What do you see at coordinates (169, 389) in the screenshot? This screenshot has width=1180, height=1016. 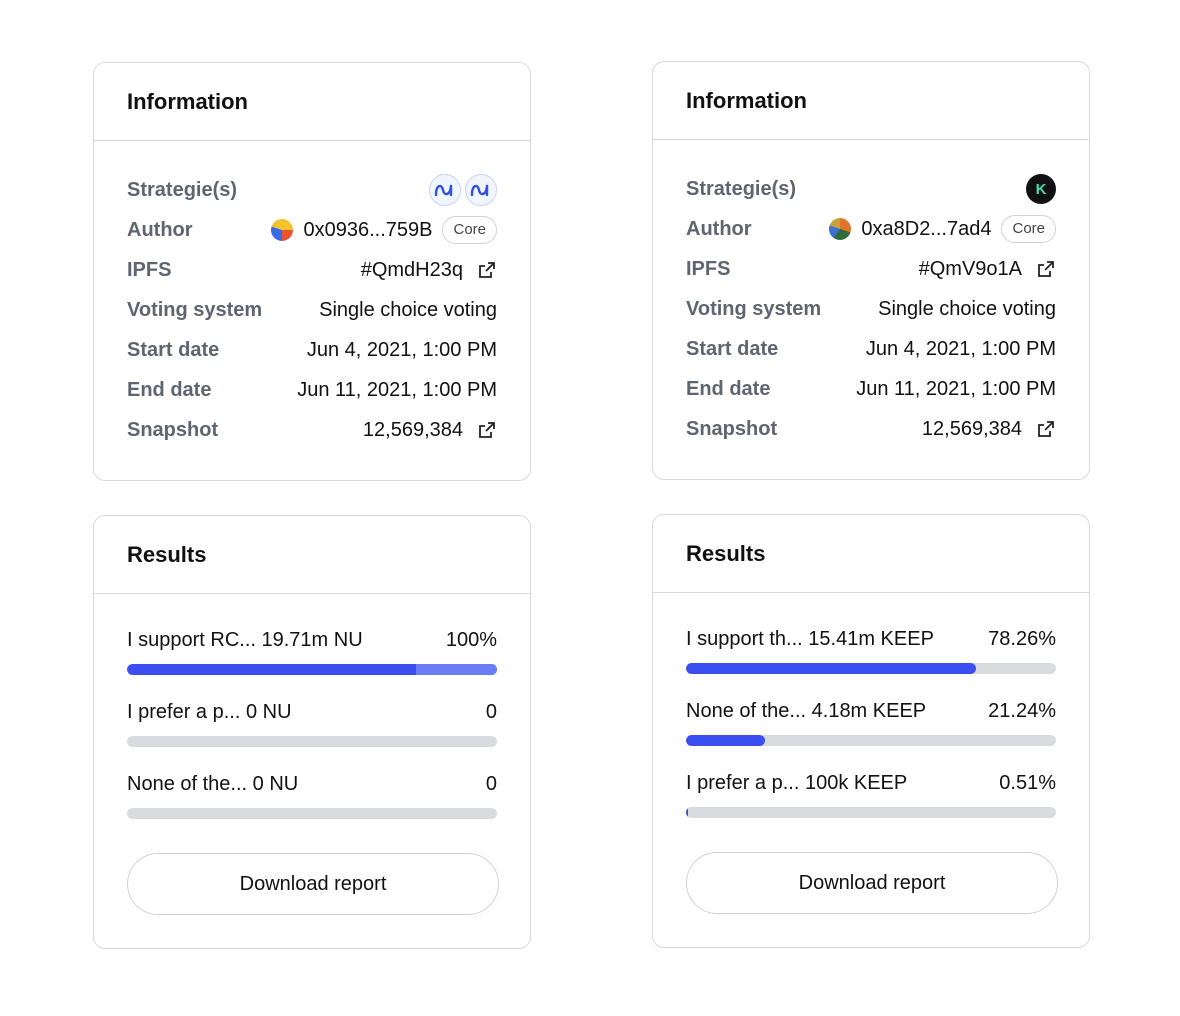 I see `end-date-label: End date` at bounding box center [169, 389].